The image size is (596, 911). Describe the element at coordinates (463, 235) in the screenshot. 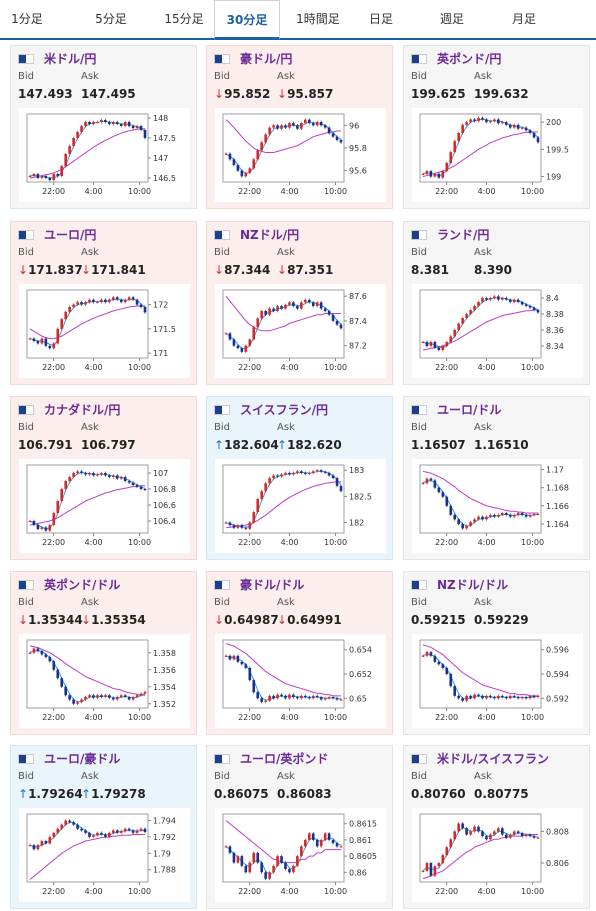

I see `currency-pair-name: ランド/円` at that location.